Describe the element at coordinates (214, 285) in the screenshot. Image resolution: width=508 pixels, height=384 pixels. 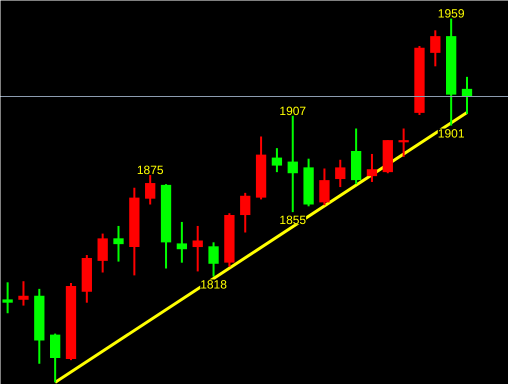
I see `annotation: 1818` at that location.